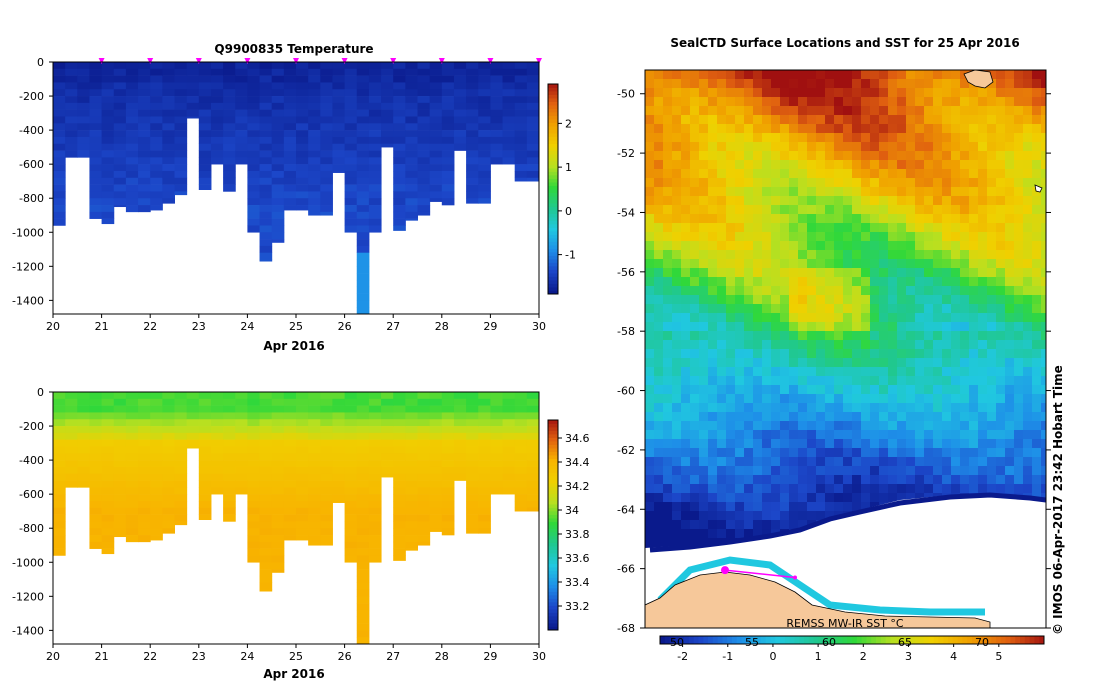 The image size is (1099, 700). I want to click on surface-markers, so click(320, 61).